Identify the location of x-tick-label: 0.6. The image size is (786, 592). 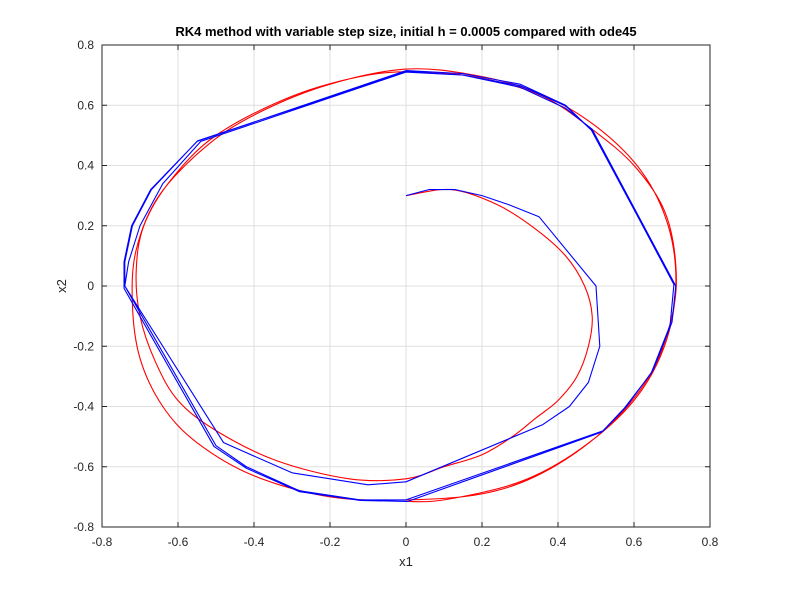
(634, 542).